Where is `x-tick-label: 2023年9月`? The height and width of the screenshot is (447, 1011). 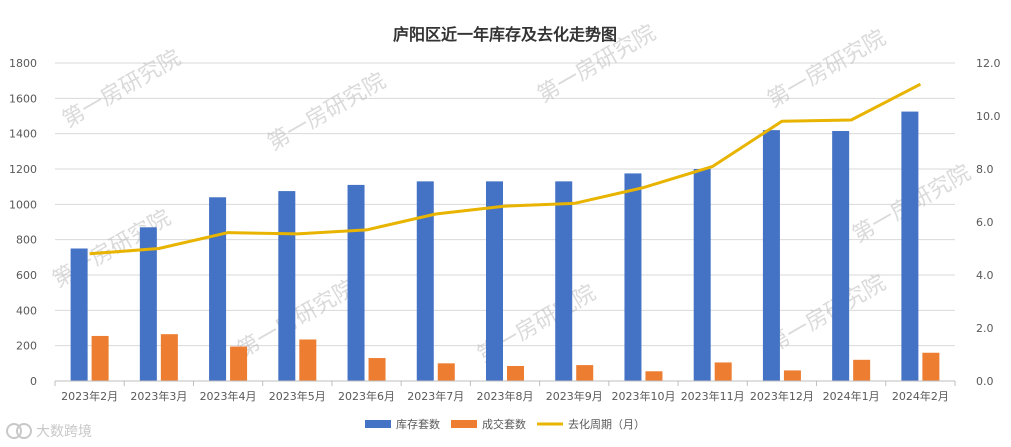 x-tick-label: 2023年9月 is located at coordinates (574, 396).